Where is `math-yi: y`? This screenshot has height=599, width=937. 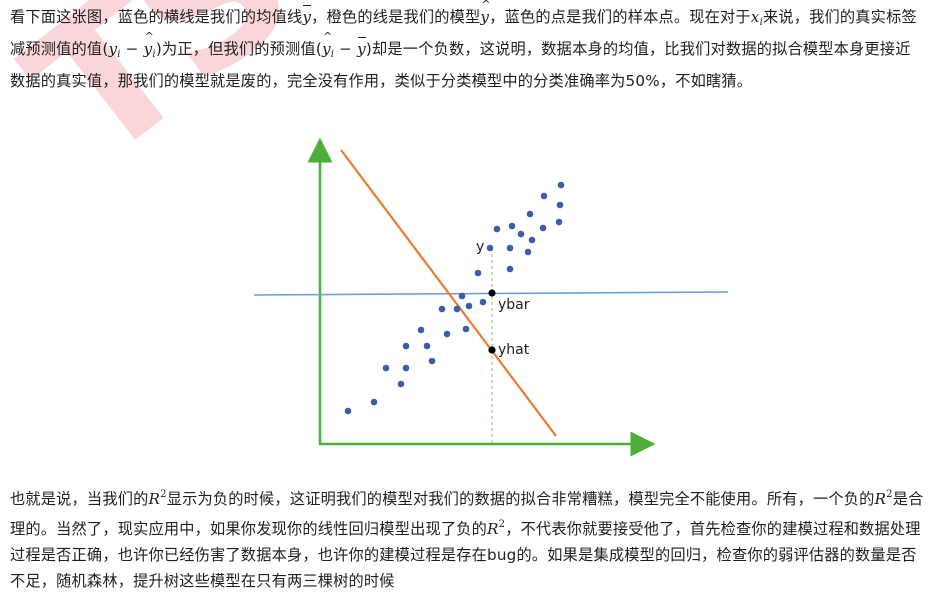
math-yi: y is located at coordinates (113, 49).